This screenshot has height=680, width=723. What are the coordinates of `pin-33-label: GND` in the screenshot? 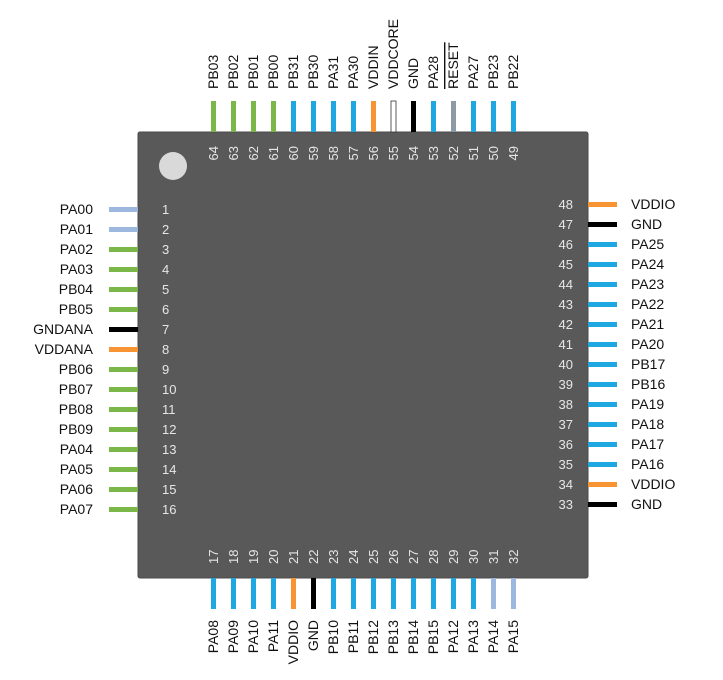 It's located at (646, 504).